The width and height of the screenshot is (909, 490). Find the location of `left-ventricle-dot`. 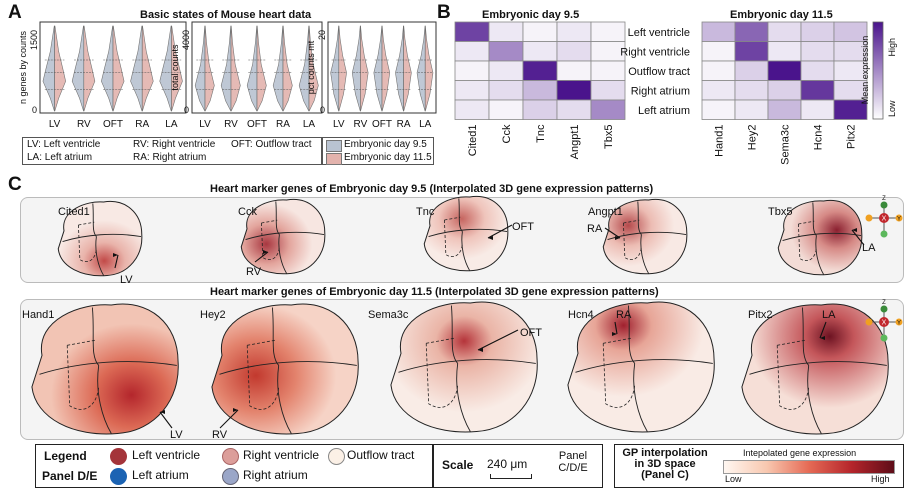

left-ventricle-dot is located at coordinates (118, 456).